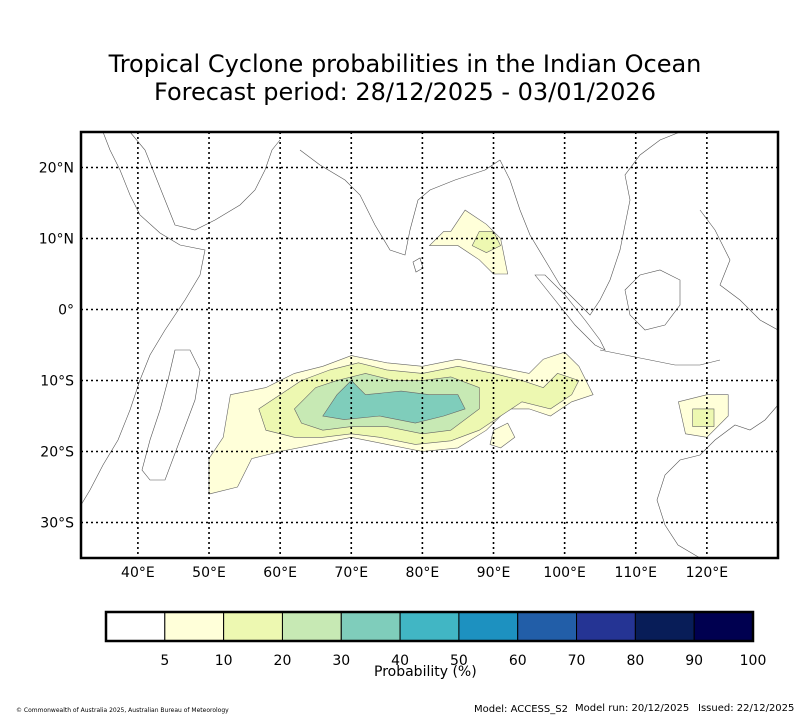 This screenshot has height=720, width=810. Describe the element at coordinates (564, 573) in the screenshot. I see `lon-tick-label: 100°E` at that location.